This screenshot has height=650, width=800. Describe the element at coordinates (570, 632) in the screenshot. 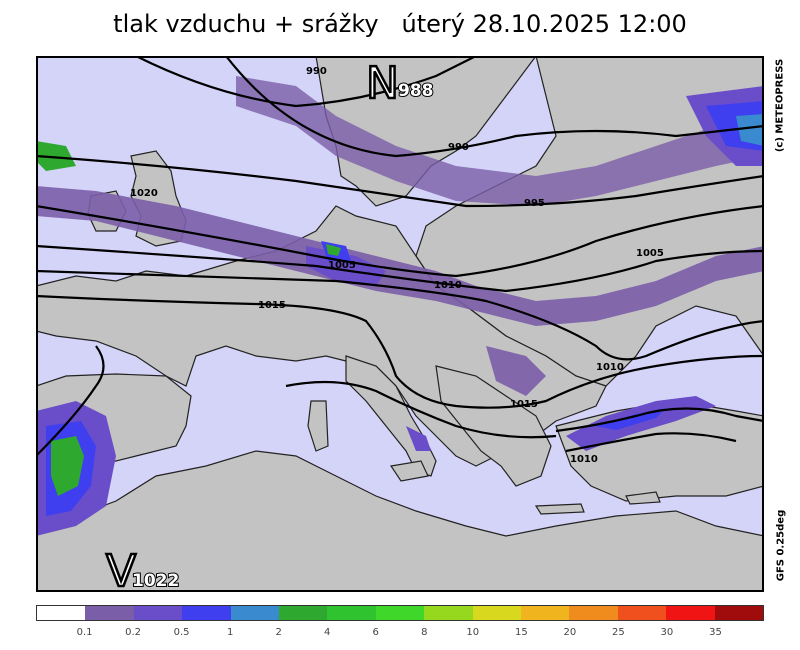

I see `legend-label: 20` at that location.